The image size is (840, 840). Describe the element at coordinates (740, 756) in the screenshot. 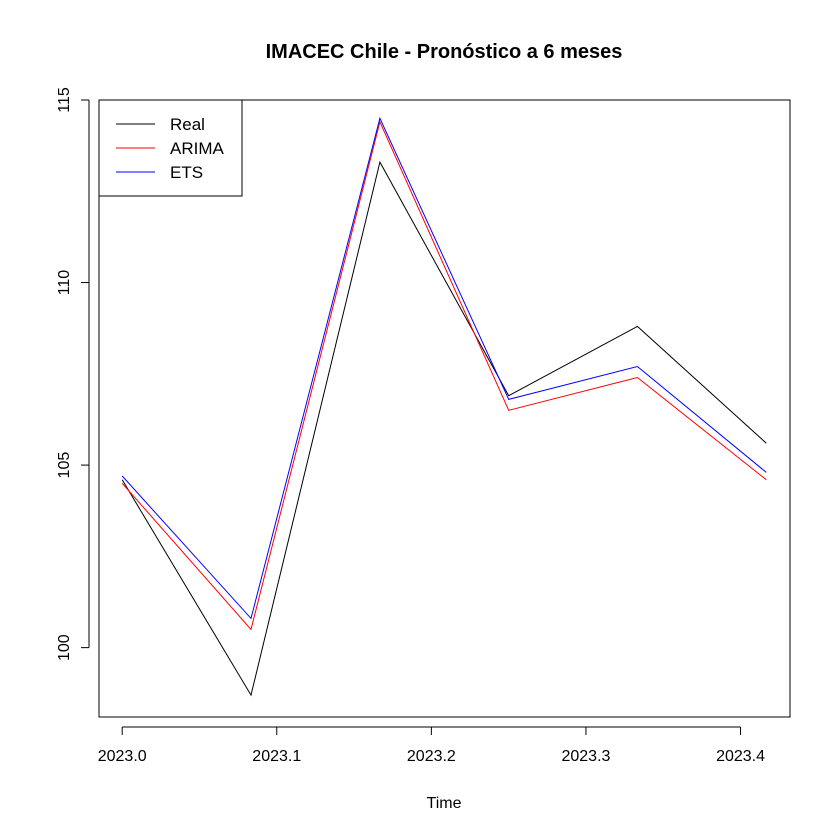

I see `x-tick-label: 2023.4` at that location.